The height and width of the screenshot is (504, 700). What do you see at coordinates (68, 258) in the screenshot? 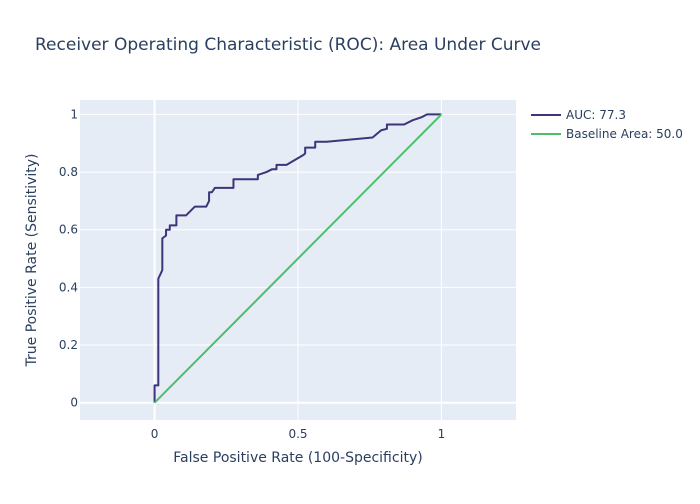
I see `y-tick-labels: 0 0.2 0.4 0.6 0.8 1` at bounding box center [68, 258].